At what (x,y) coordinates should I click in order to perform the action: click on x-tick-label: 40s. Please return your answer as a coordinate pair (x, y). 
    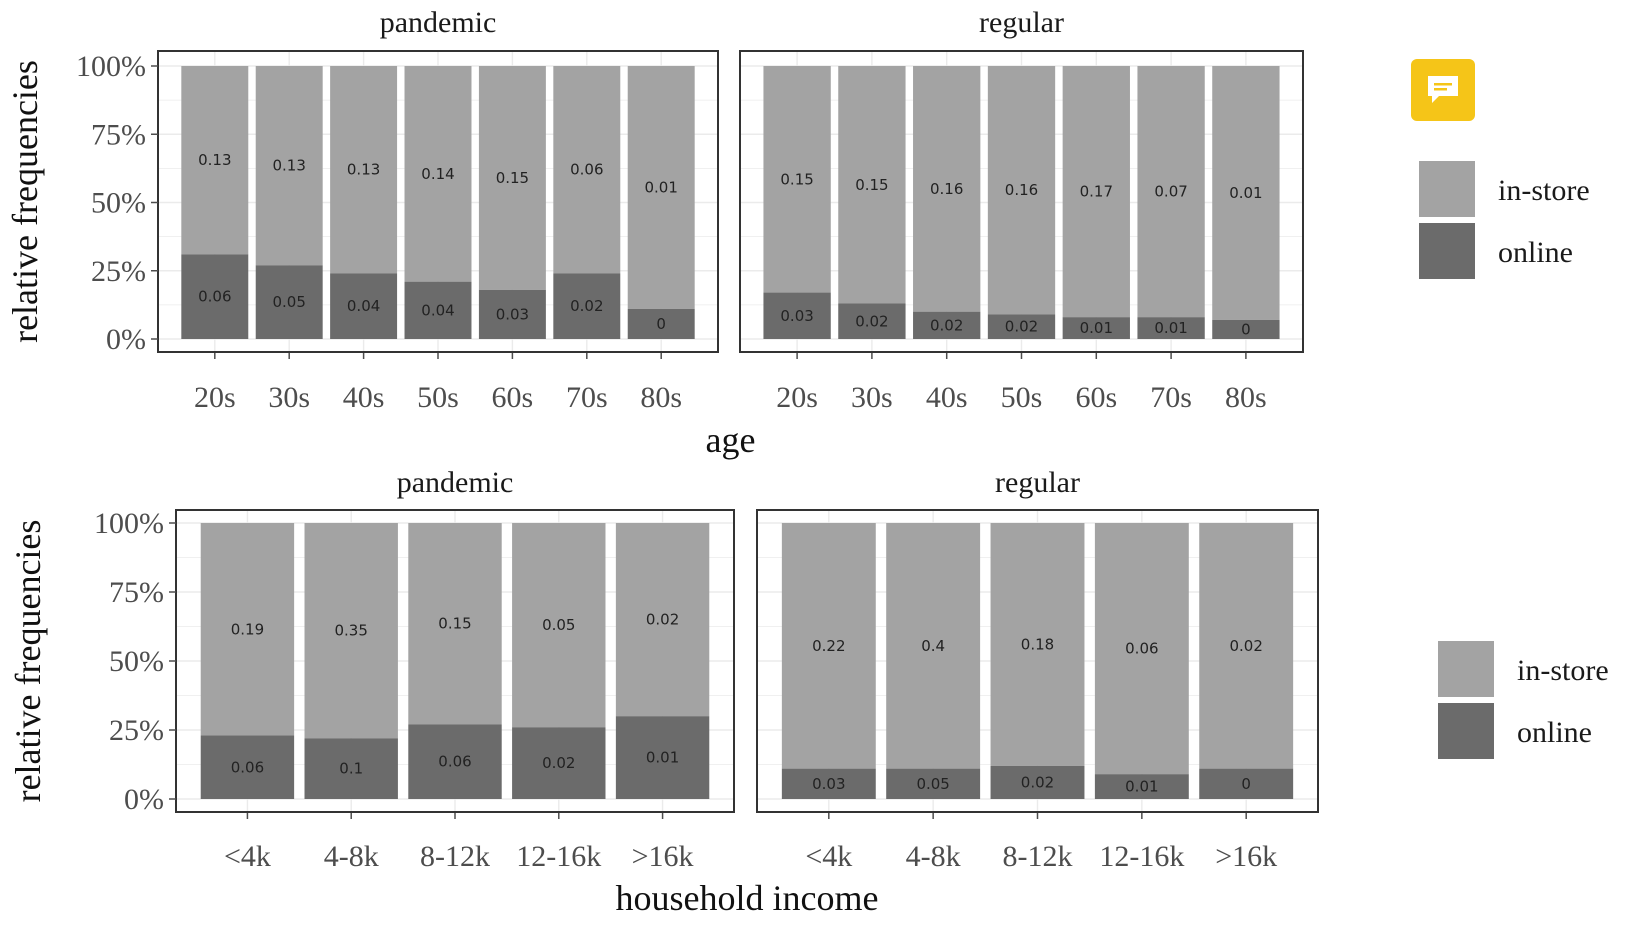
    Looking at the image, I should click on (364, 397).